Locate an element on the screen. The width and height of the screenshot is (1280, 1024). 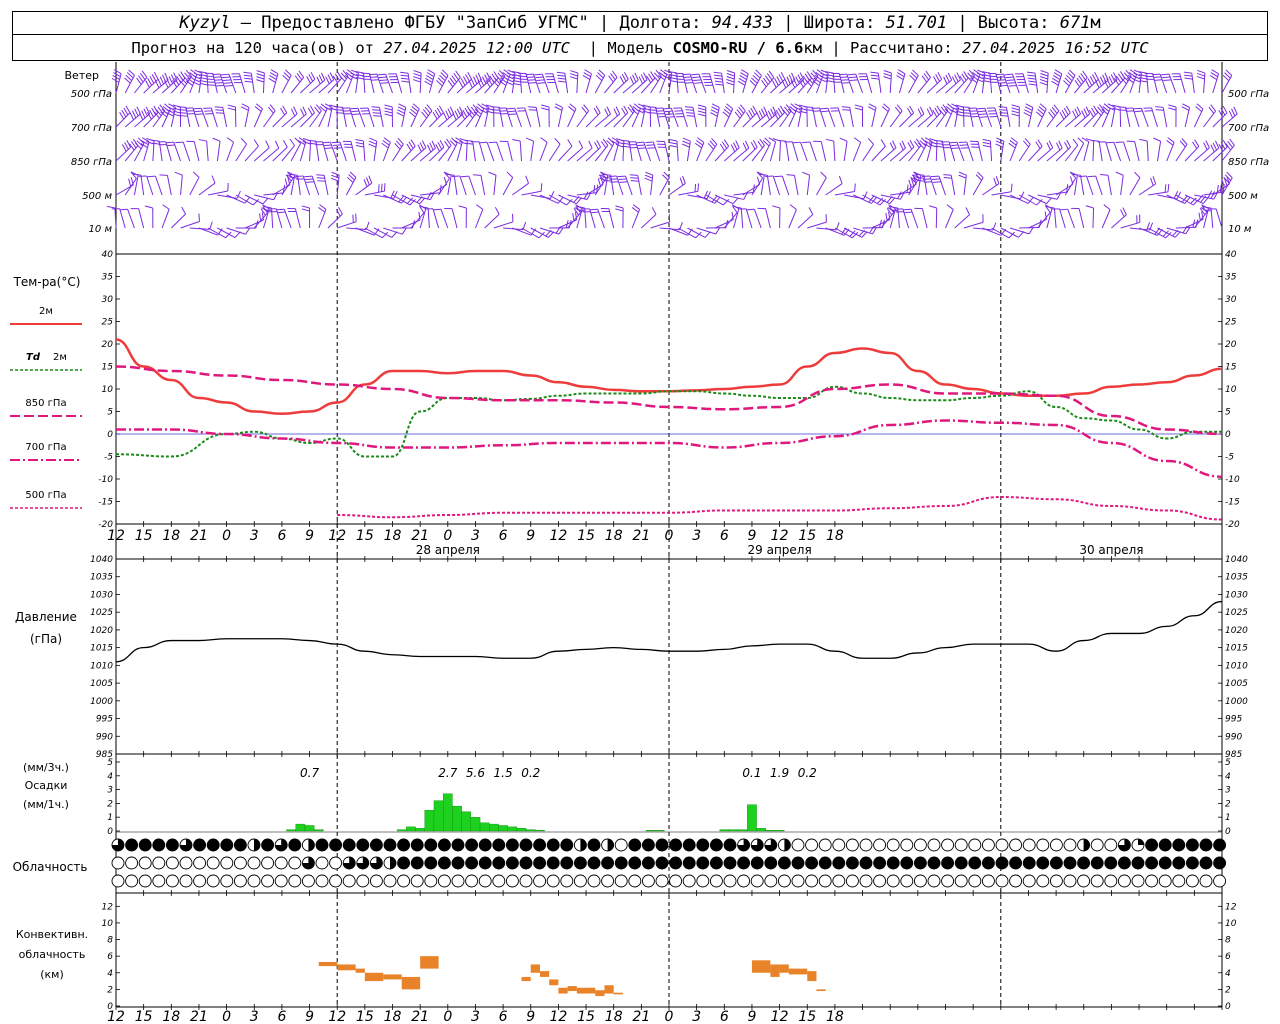
temp-ylabel: 20 is located at coordinates (108, 345).